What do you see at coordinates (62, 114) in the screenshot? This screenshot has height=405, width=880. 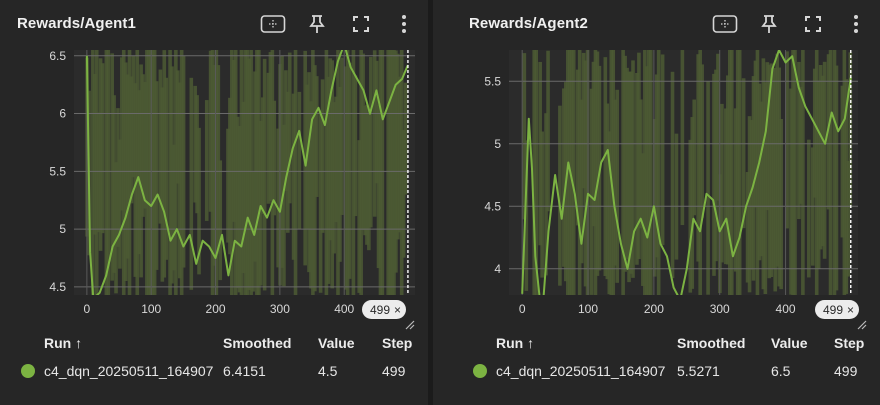 I see `y-tick-label: 6` at bounding box center [62, 114].